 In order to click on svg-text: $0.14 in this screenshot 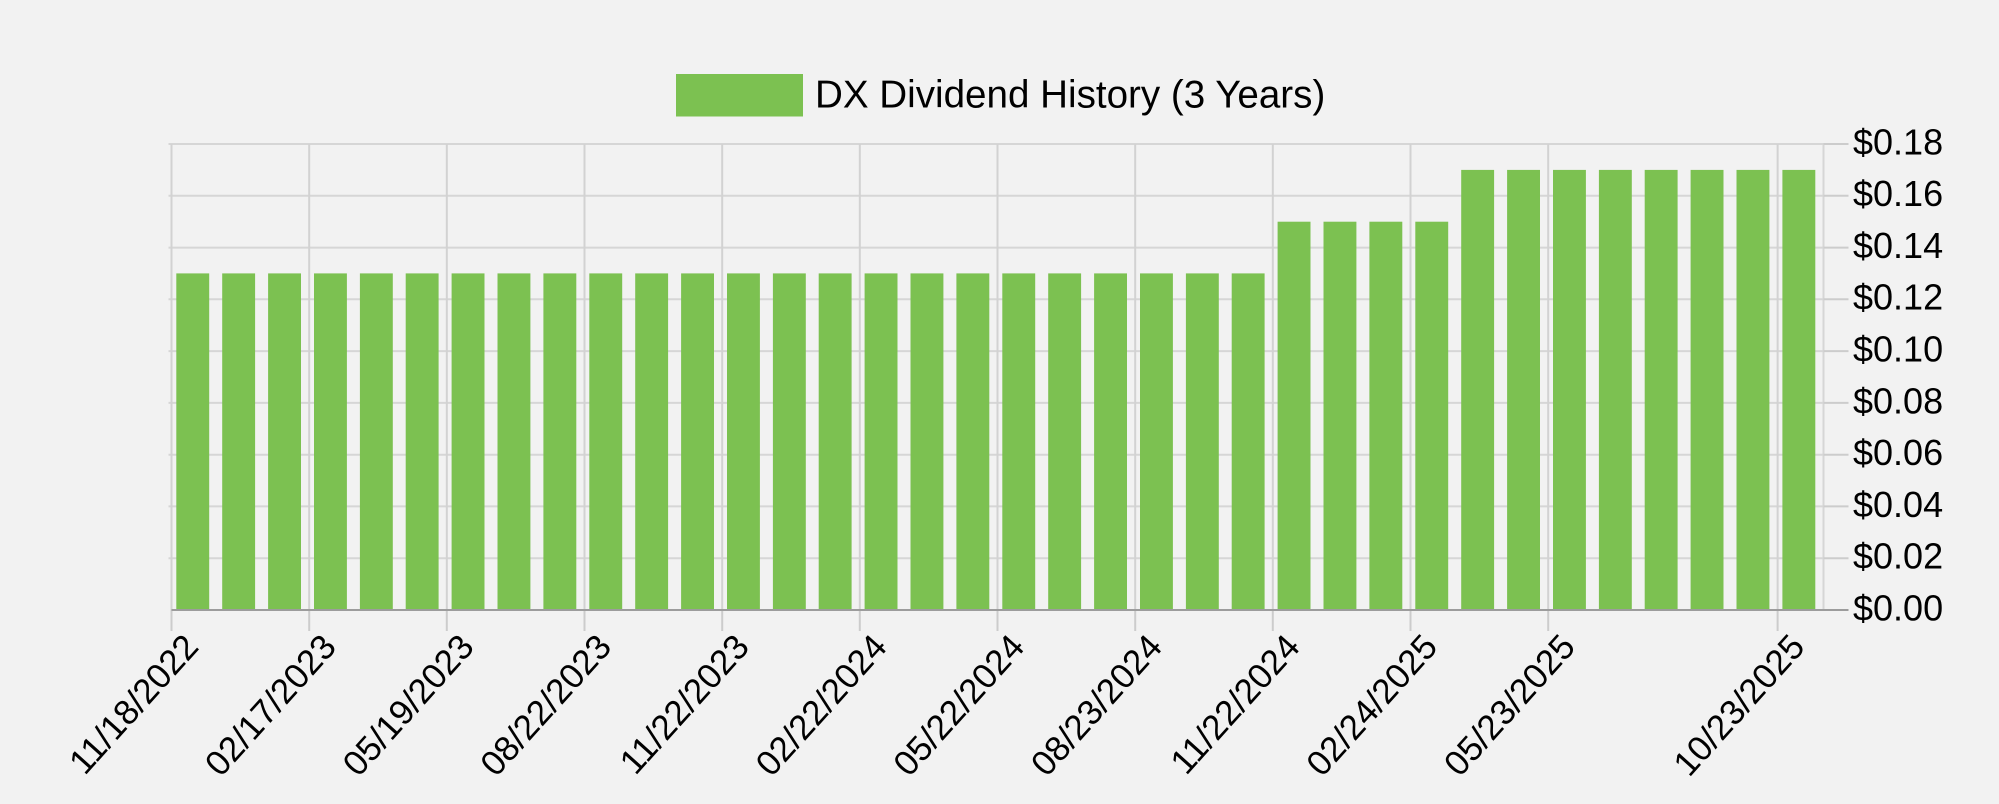, I will do `click(1898, 245)`.